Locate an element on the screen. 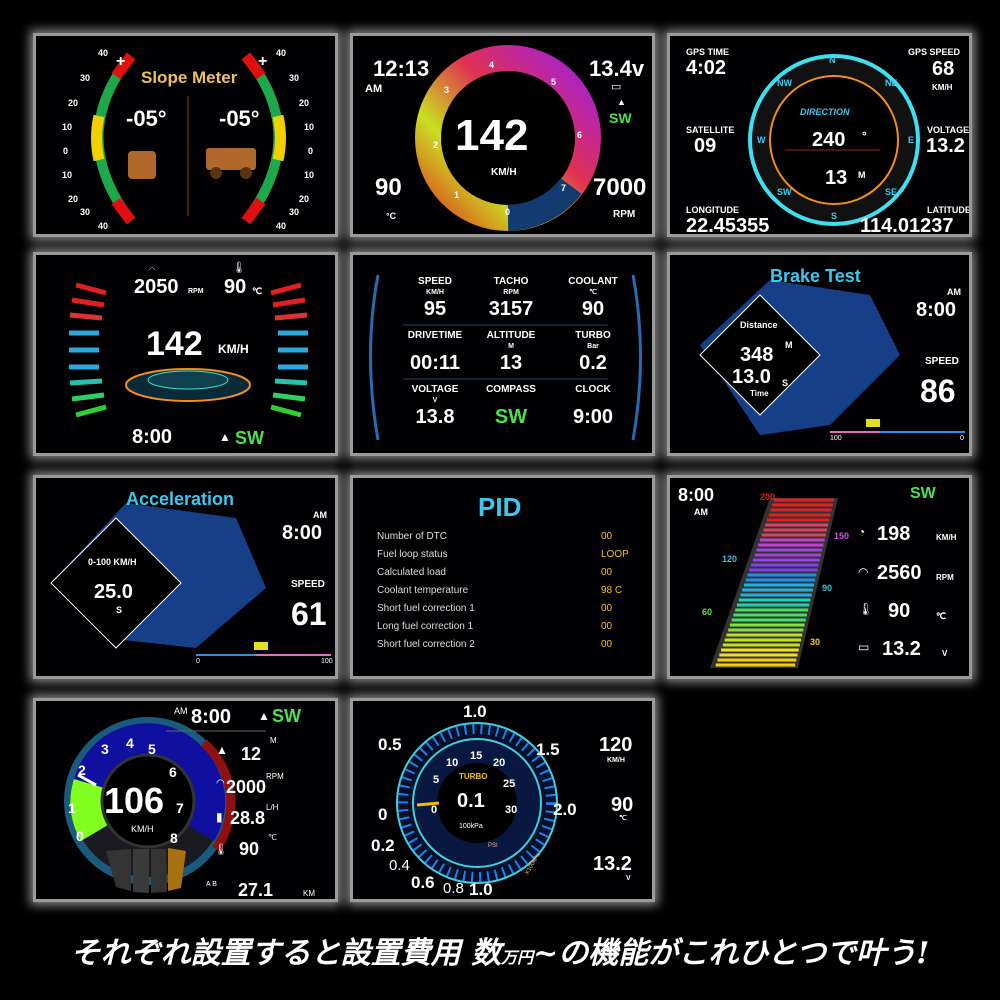 Image resolution: width=1000 pixels, height=1000 pixels. temp-value: 90 is located at coordinates (899, 611).